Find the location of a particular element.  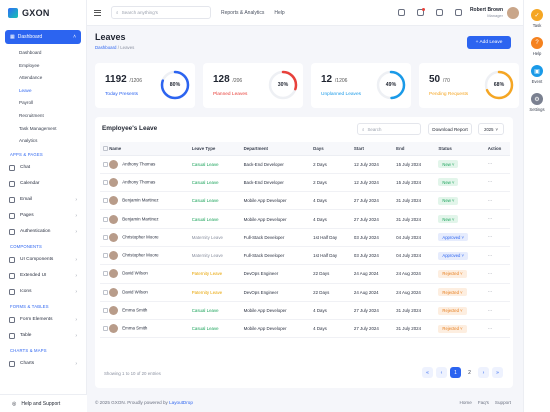

page-button: » is located at coordinates (497, 372).